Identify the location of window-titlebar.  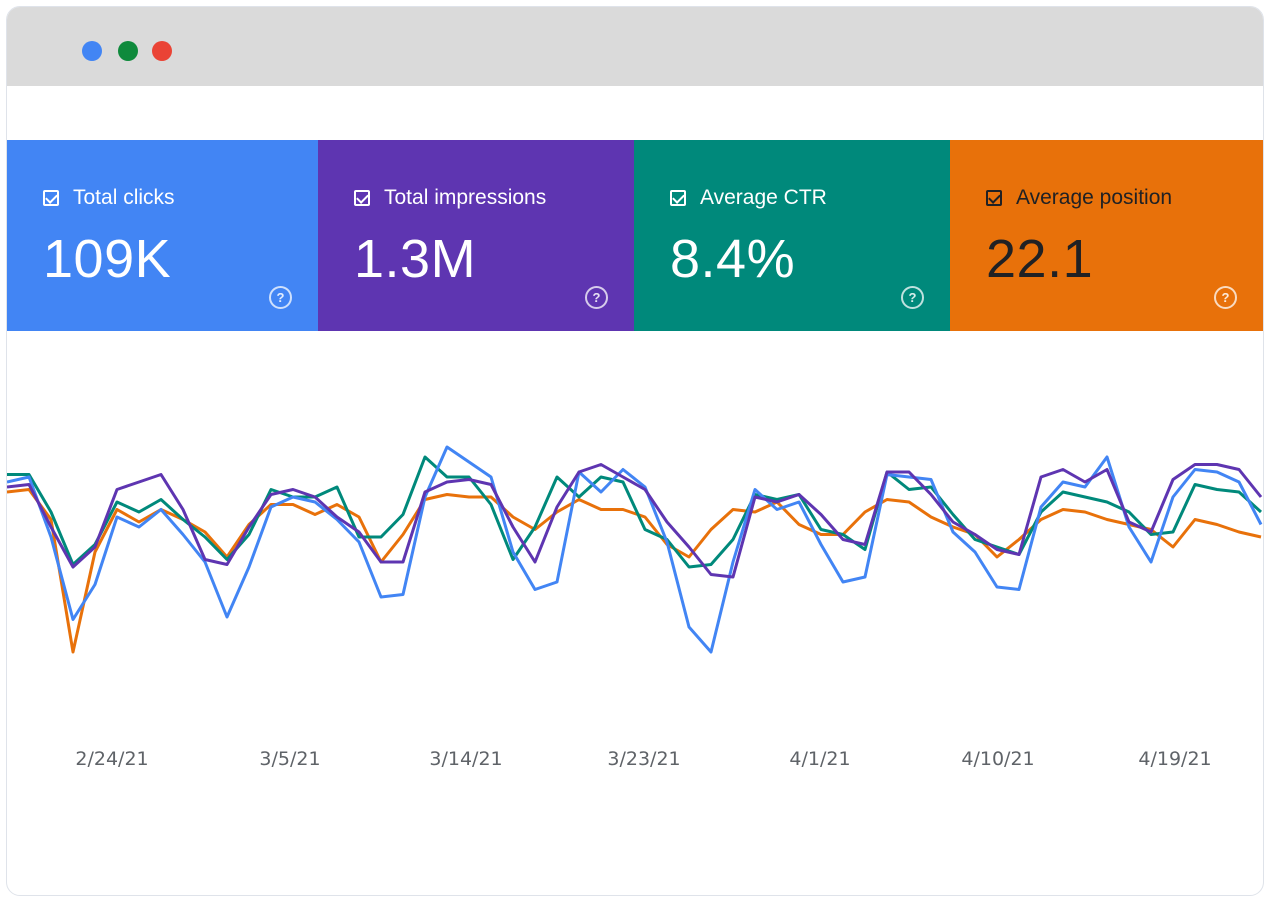
(635, 46).